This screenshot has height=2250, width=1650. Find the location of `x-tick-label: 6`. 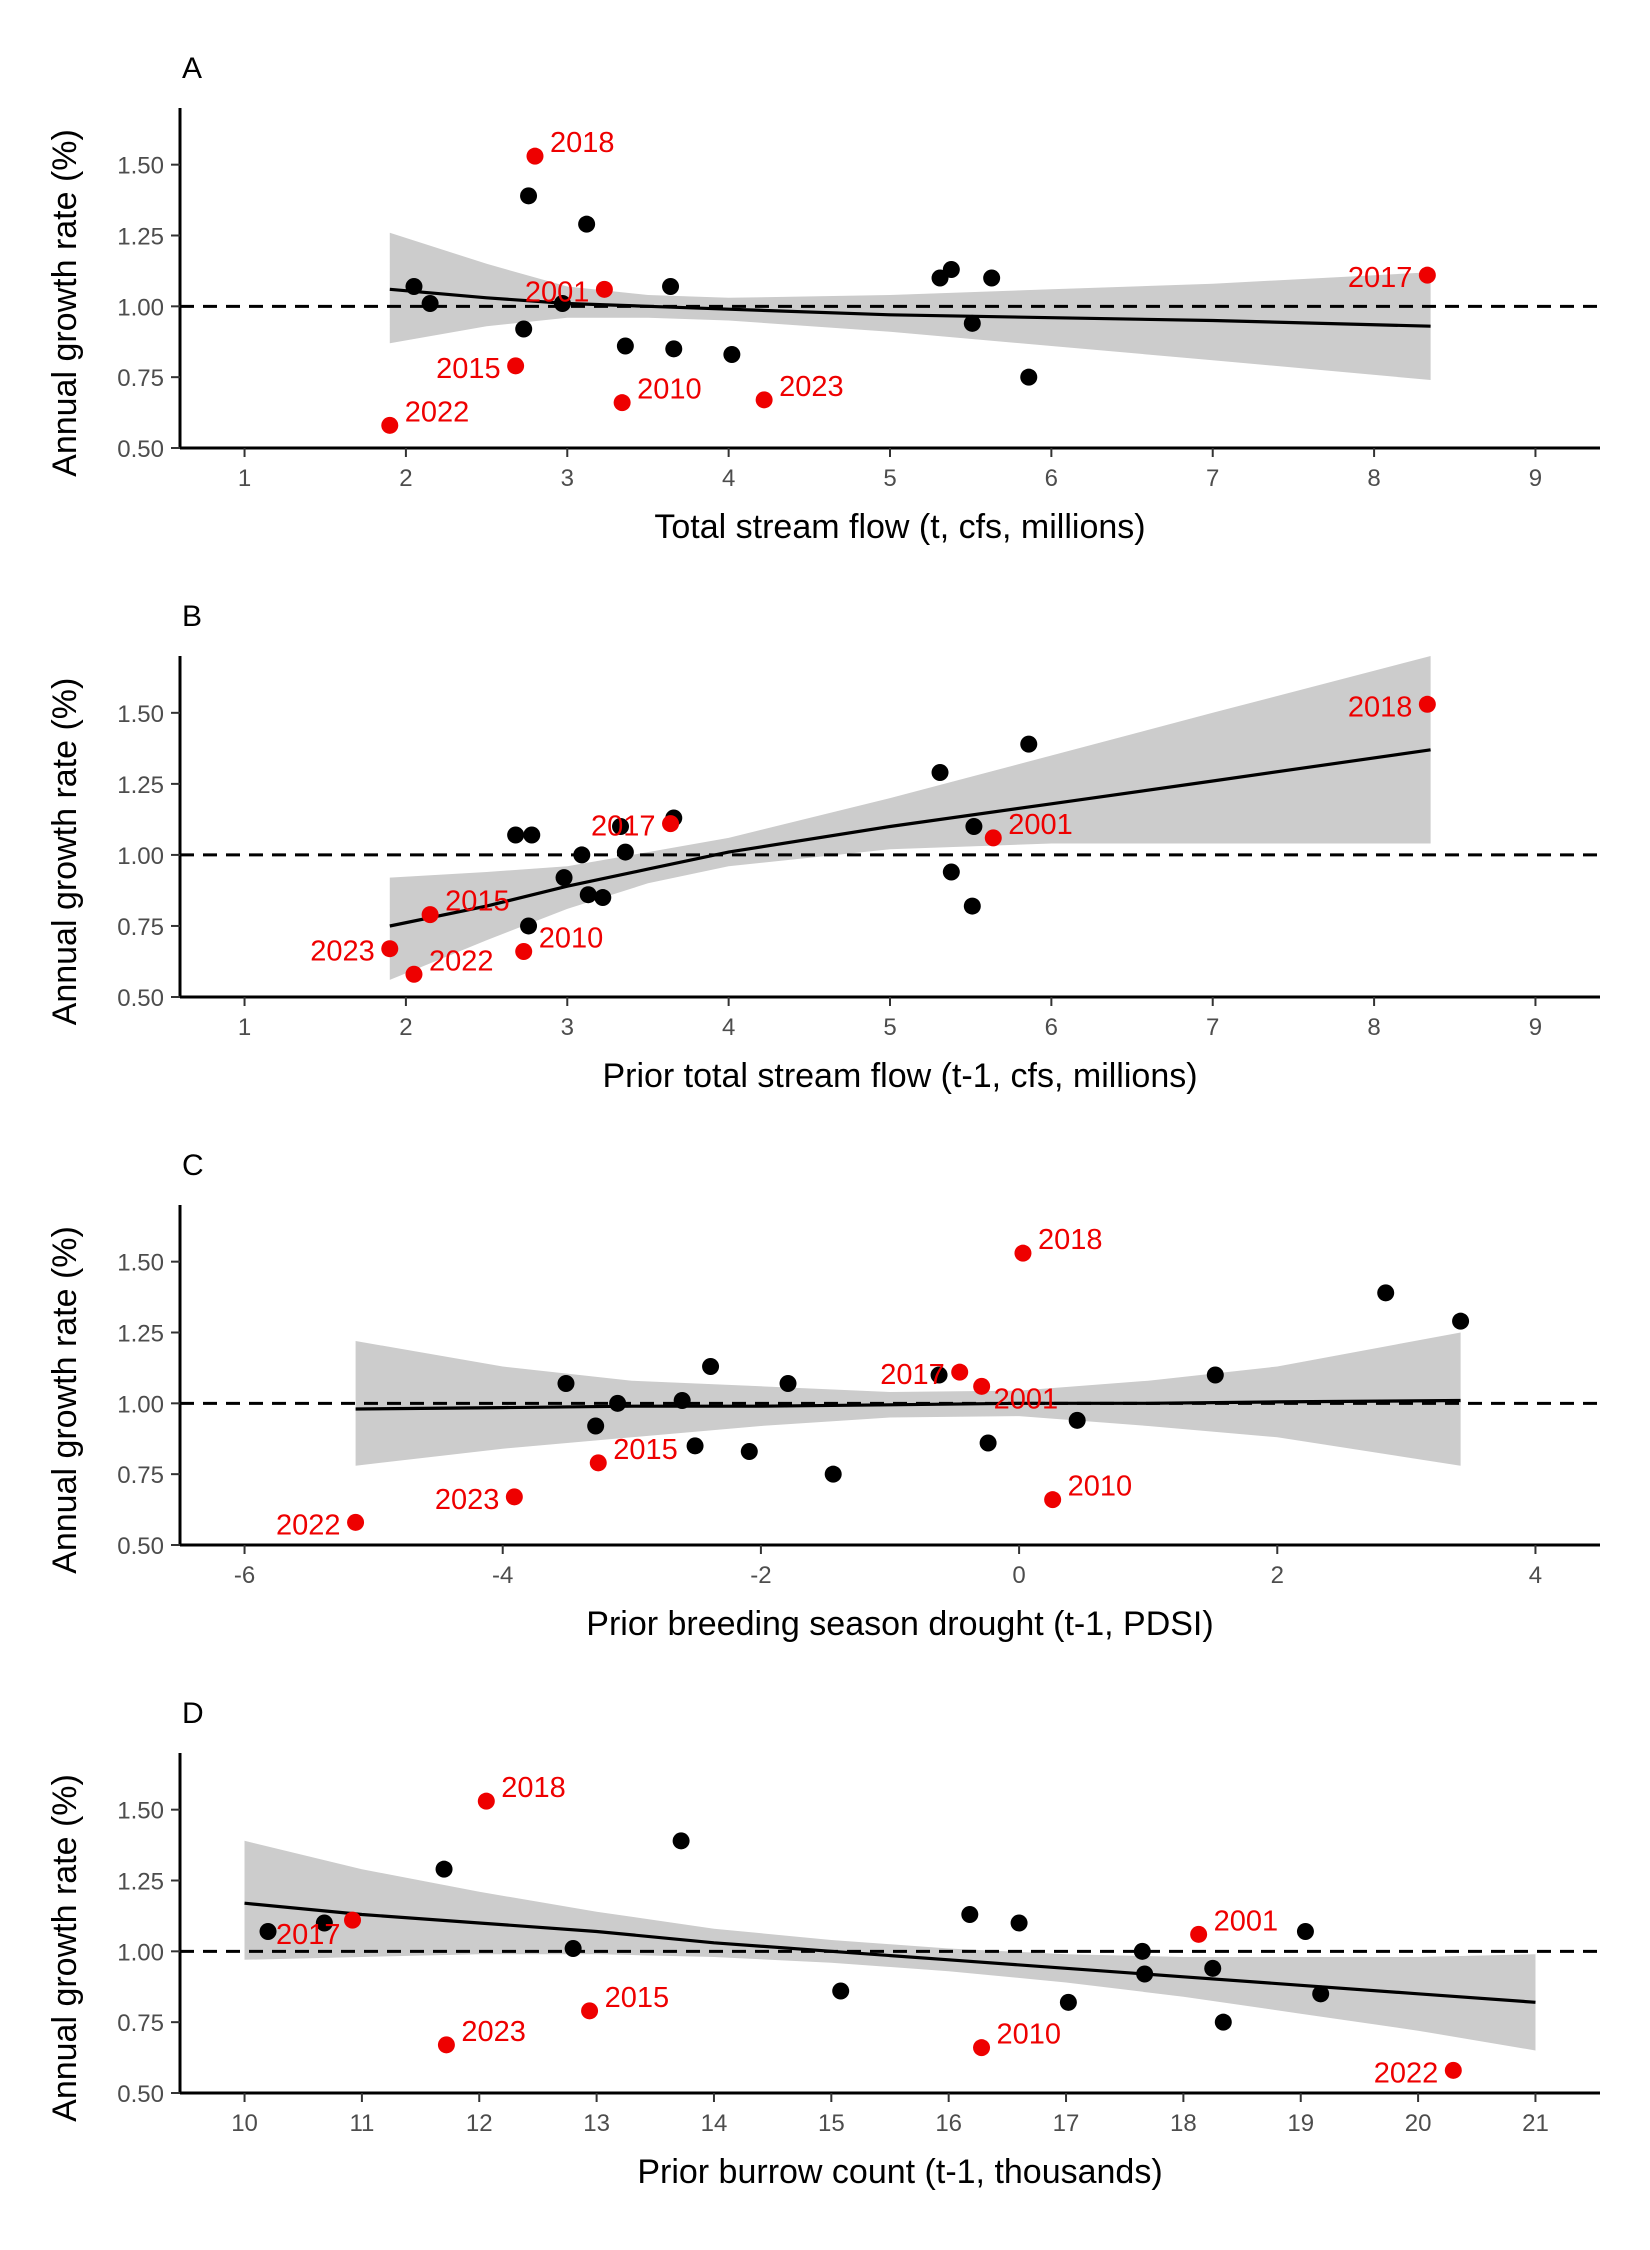

x-tick-label: 6 is located at coordinates (1051, 478).